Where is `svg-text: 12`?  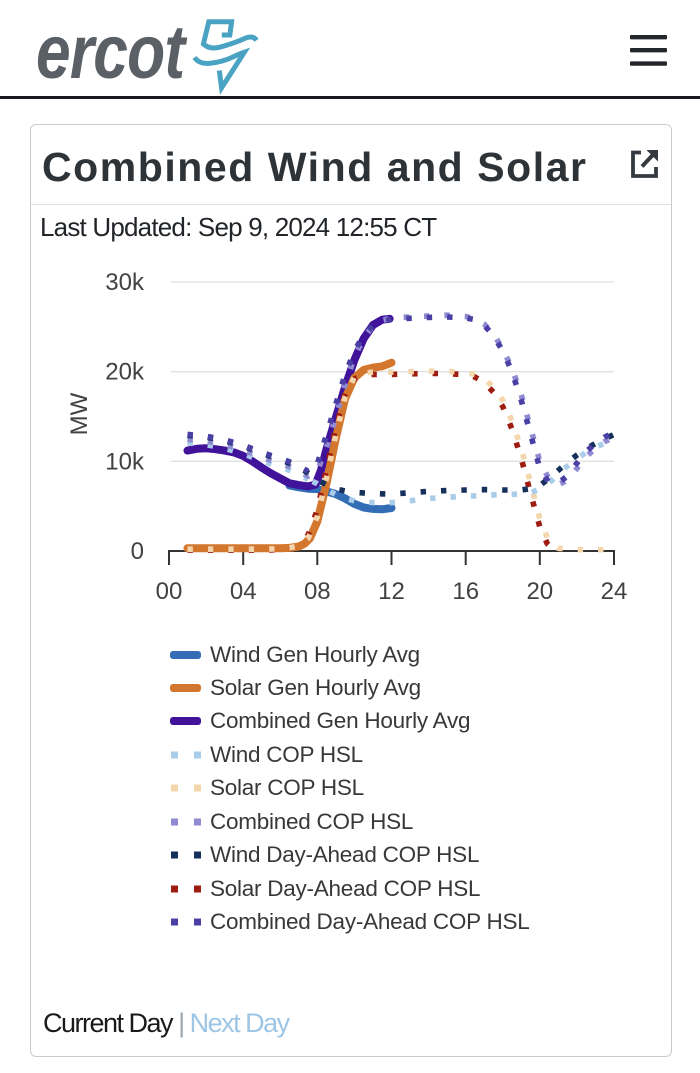 svg-text: 12 is located at coordinates (391, 591).